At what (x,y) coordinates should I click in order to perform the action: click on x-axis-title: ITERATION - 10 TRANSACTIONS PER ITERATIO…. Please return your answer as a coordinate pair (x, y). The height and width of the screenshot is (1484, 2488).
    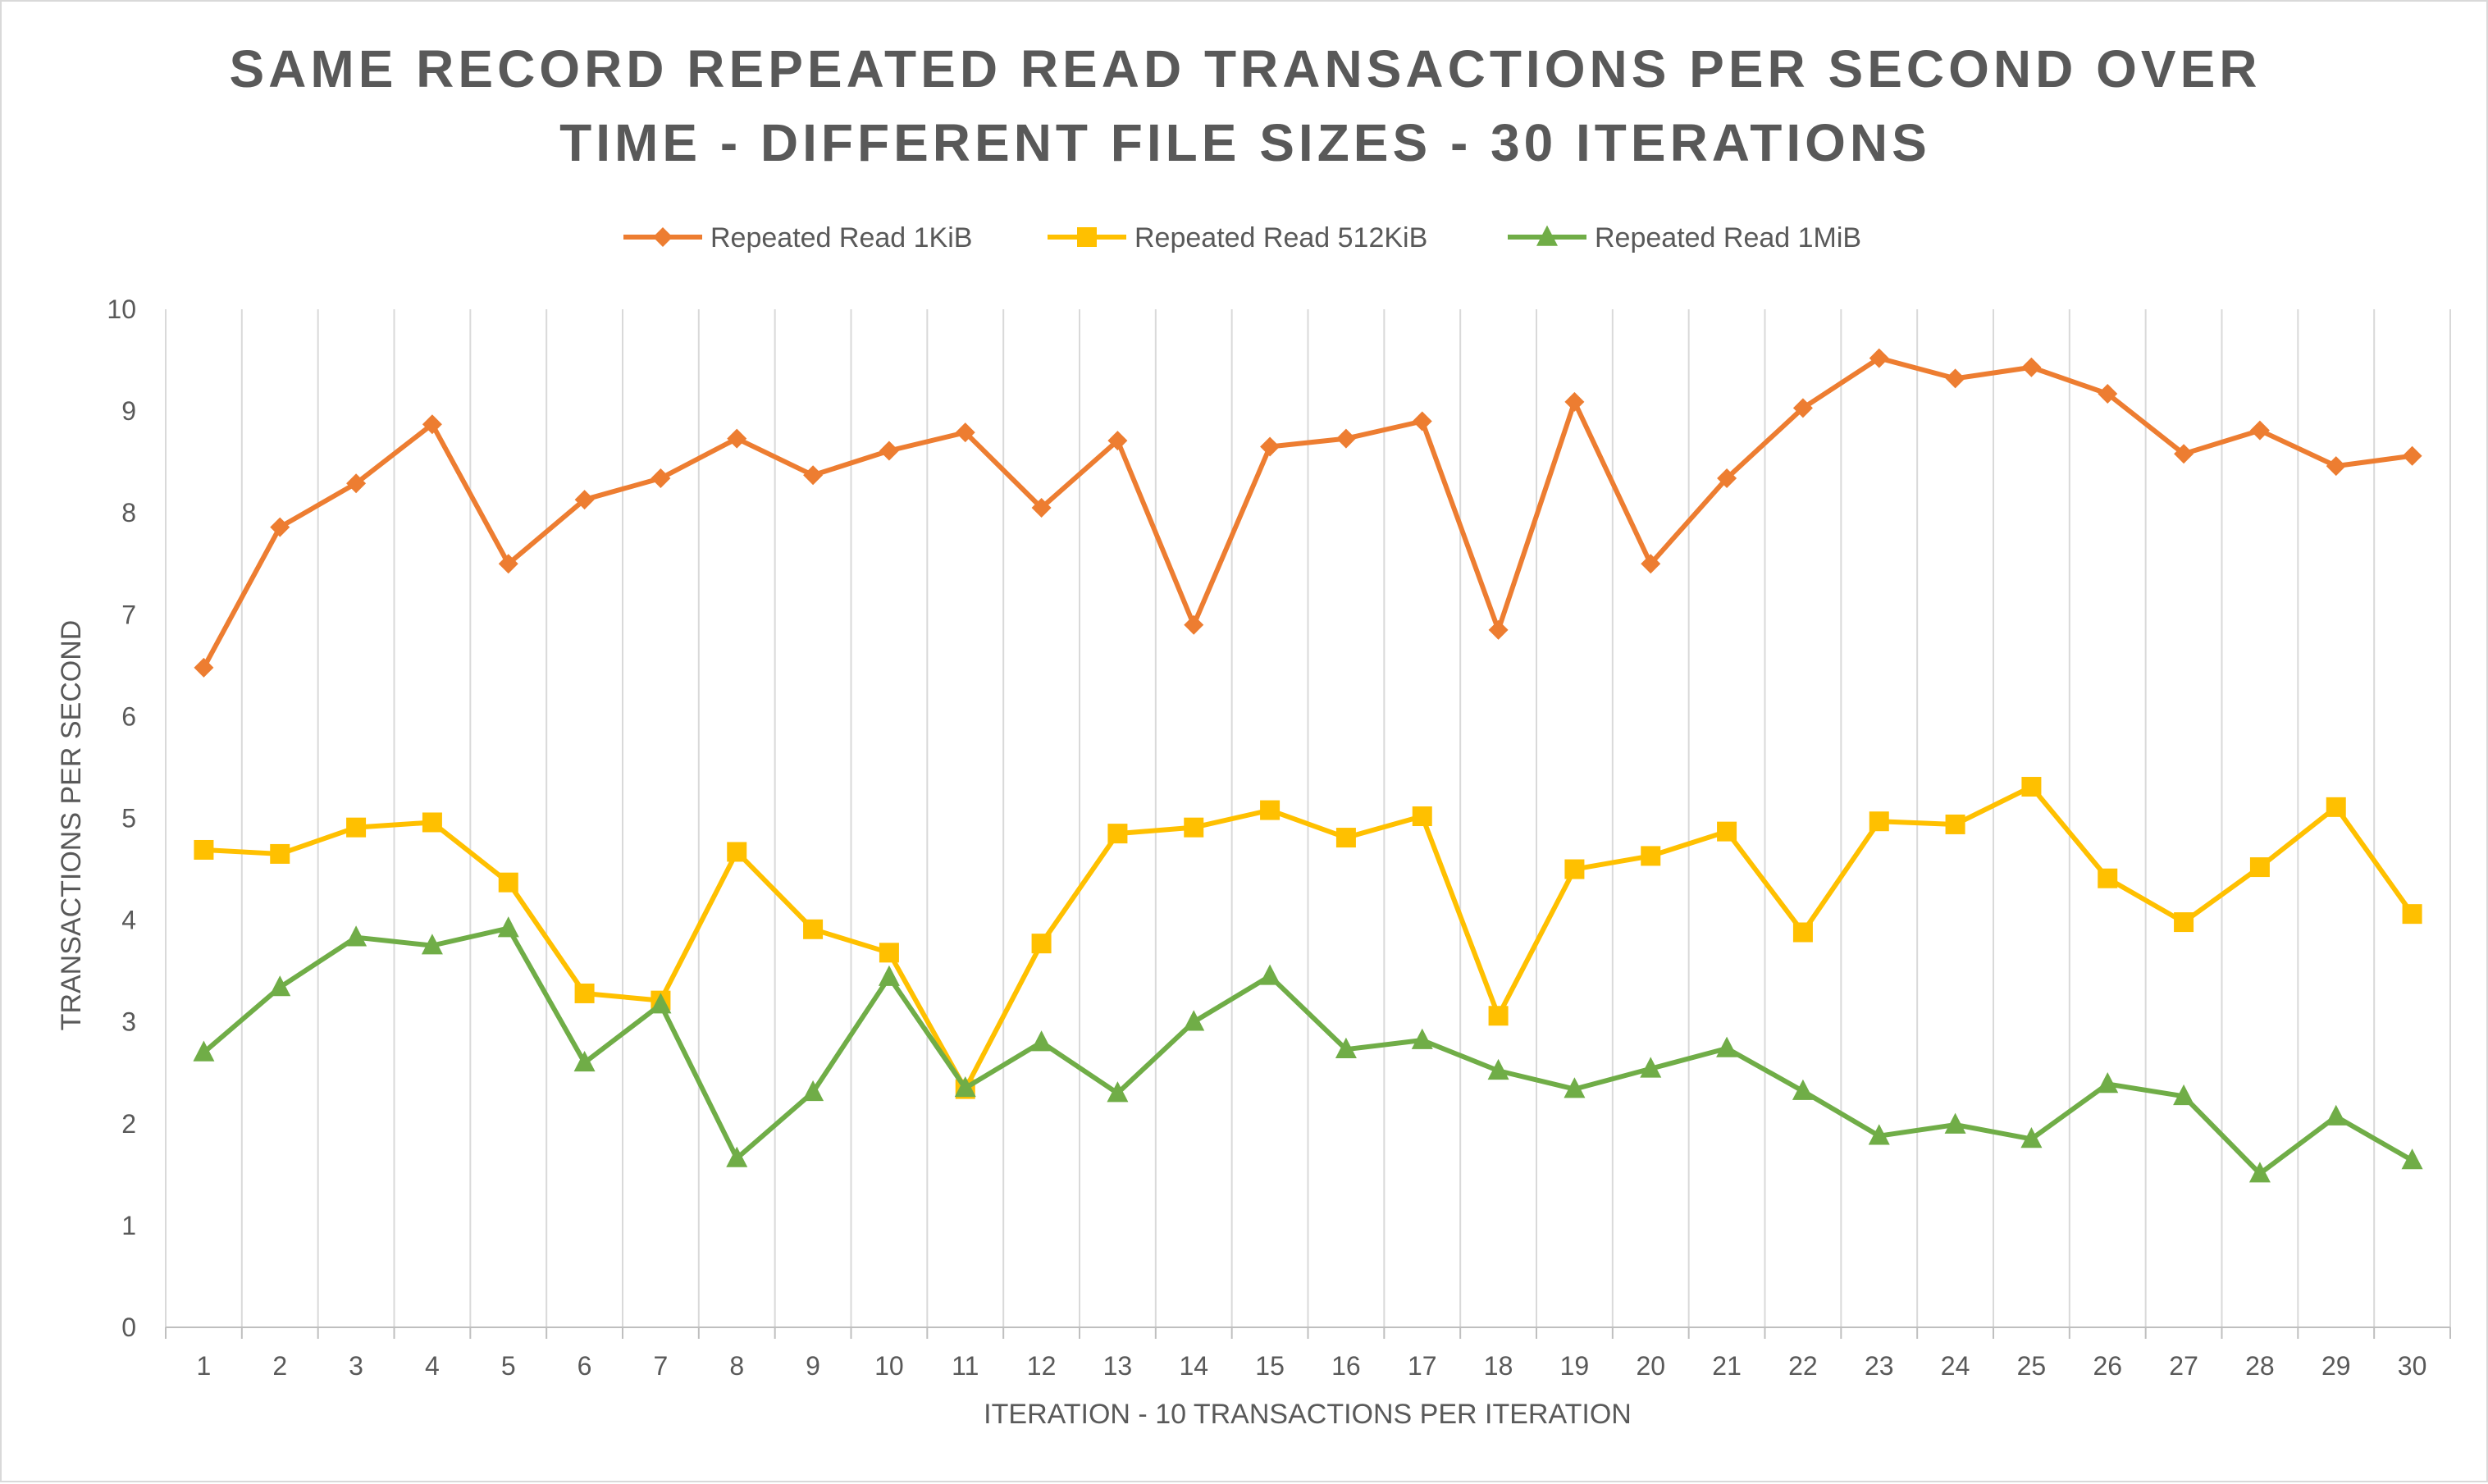
    Looking at the image, I should click on (1308, 1414).